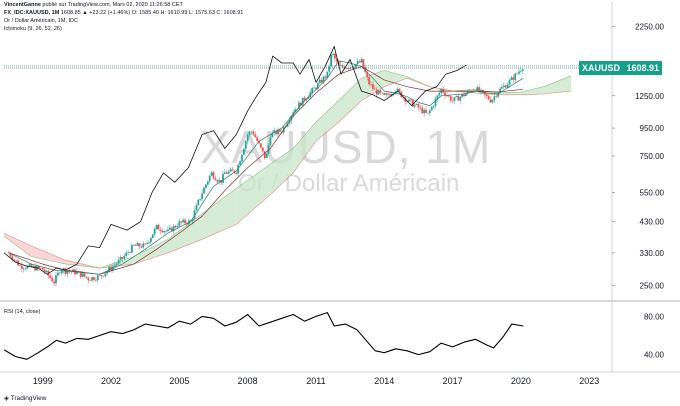  I want to click on watermark-symbol: XAUUSD, 1M, so click(346, 147).